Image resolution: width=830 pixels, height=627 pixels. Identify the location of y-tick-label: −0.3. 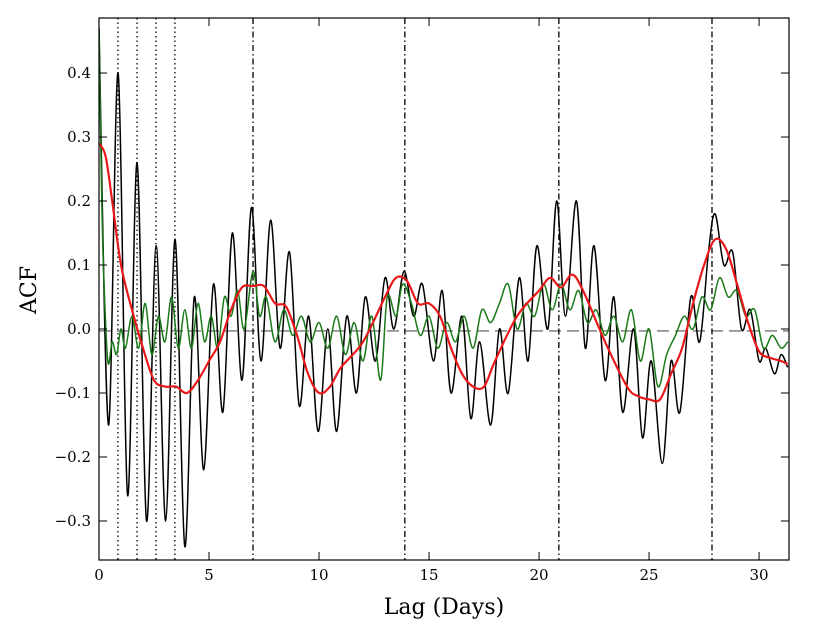
(73, 521).